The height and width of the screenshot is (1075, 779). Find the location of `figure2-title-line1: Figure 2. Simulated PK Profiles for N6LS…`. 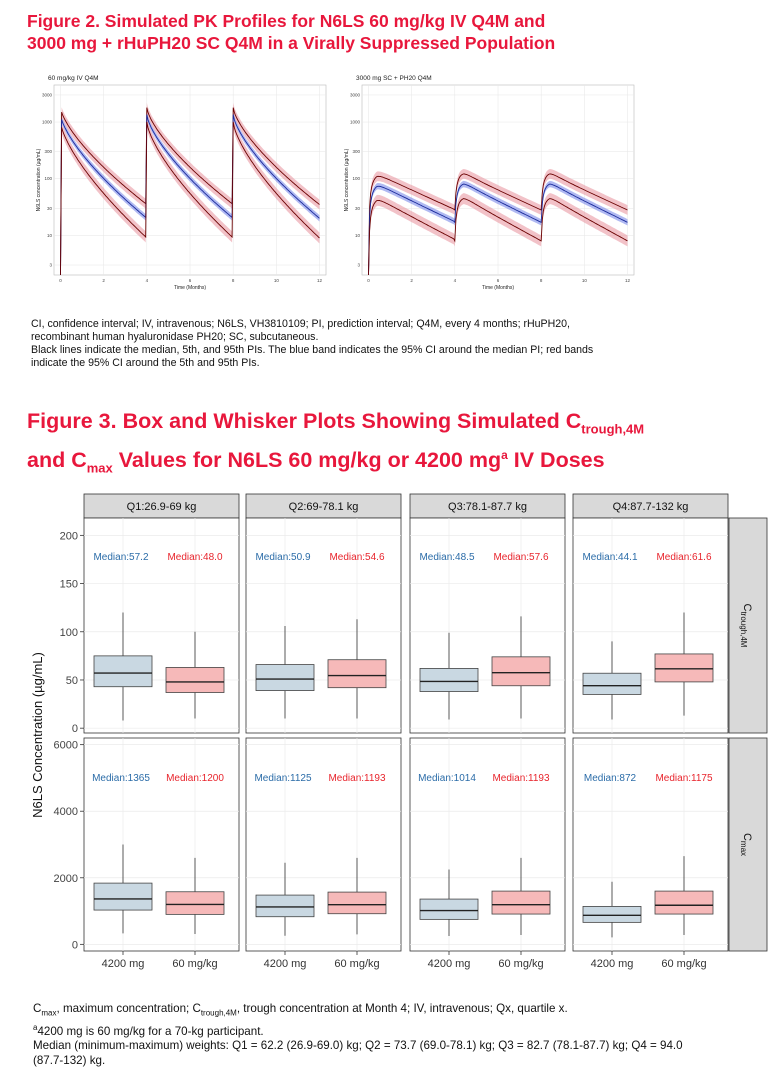

figure2-title-line1: Figure 2. Simulated PK Profiles for N6LS… is located at coordinates (286, 21).